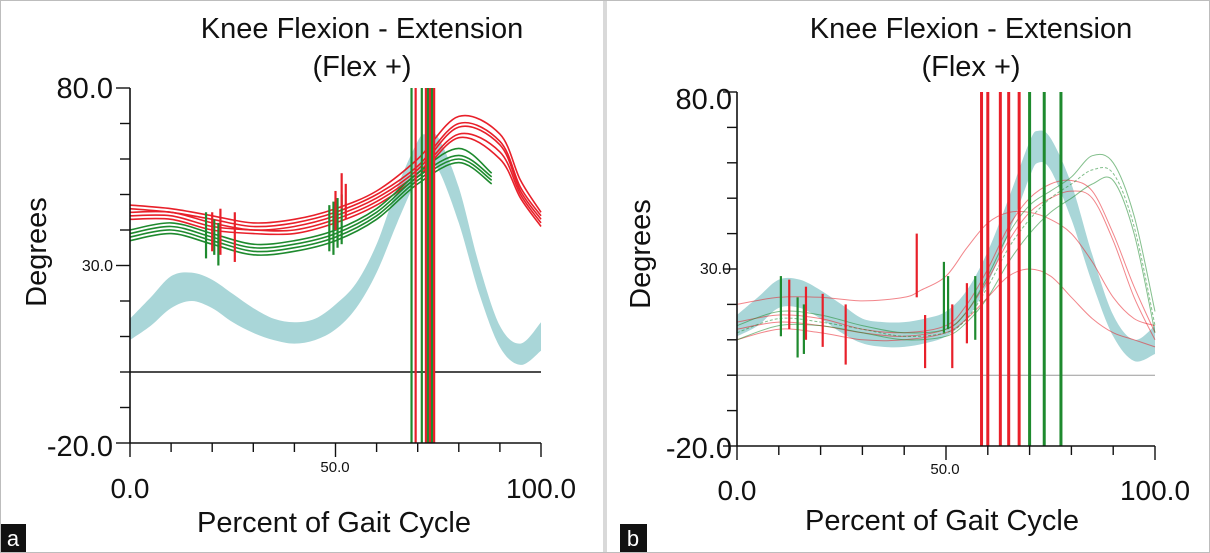 The image size is (1210, 553). I want to click on panel-badge-b, so click(633, 538).